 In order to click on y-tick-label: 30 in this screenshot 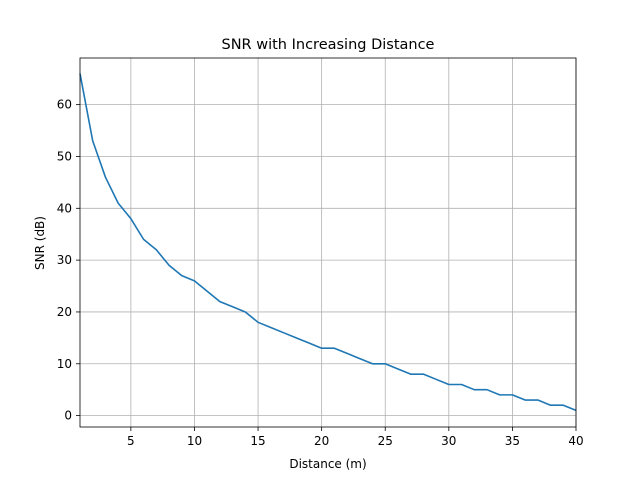, I will do `click(64, 260)`.